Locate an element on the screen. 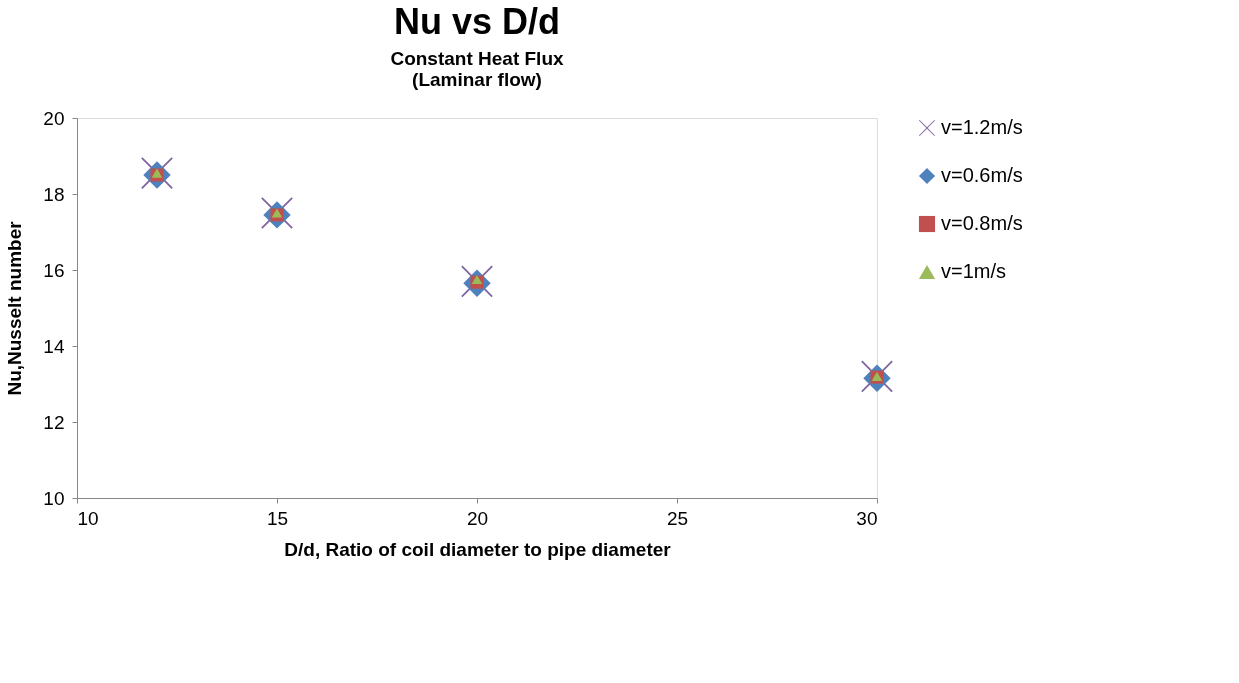 The height and width of the screenshot is (683, 1239). x-tick-label: 20 is located at coordinates (477, 518).